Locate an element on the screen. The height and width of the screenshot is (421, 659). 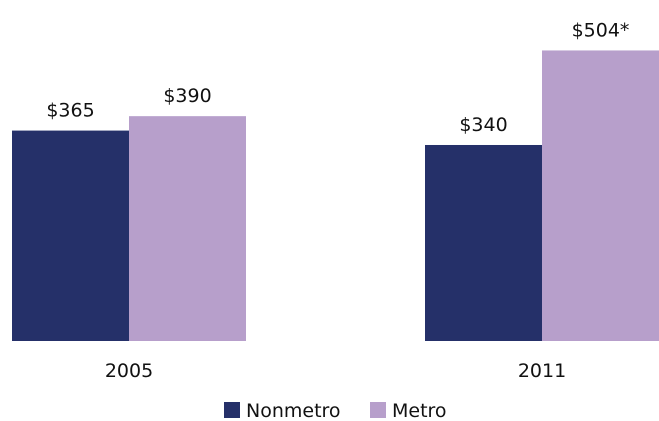
legend-swatch-nonmetro is located at coordinates (232, 410).